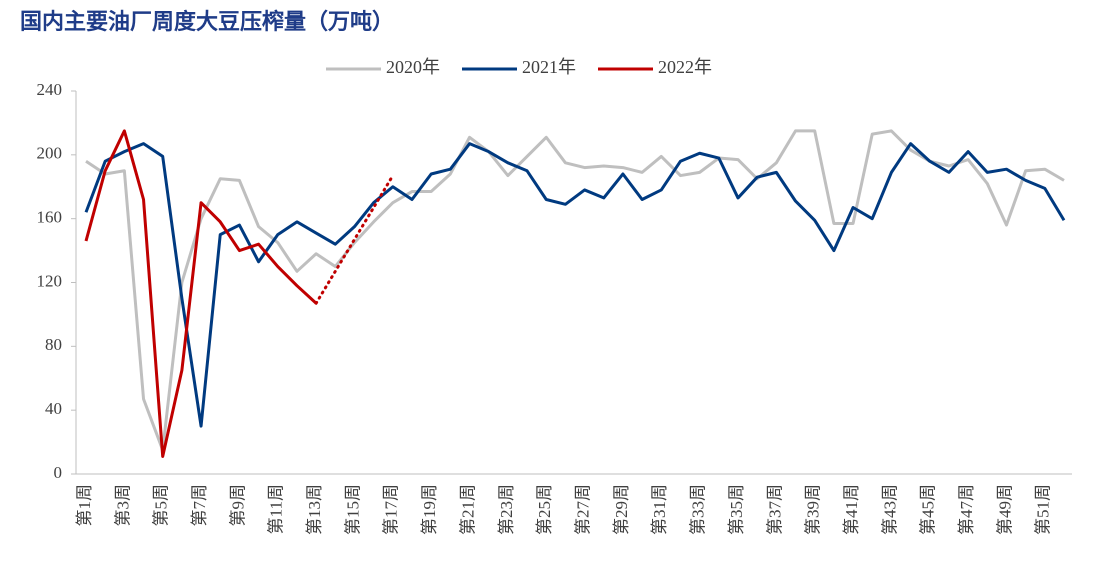 The image size is (1102, 584). I want to click on x-tick-label: 第11周, so click(276, 509).